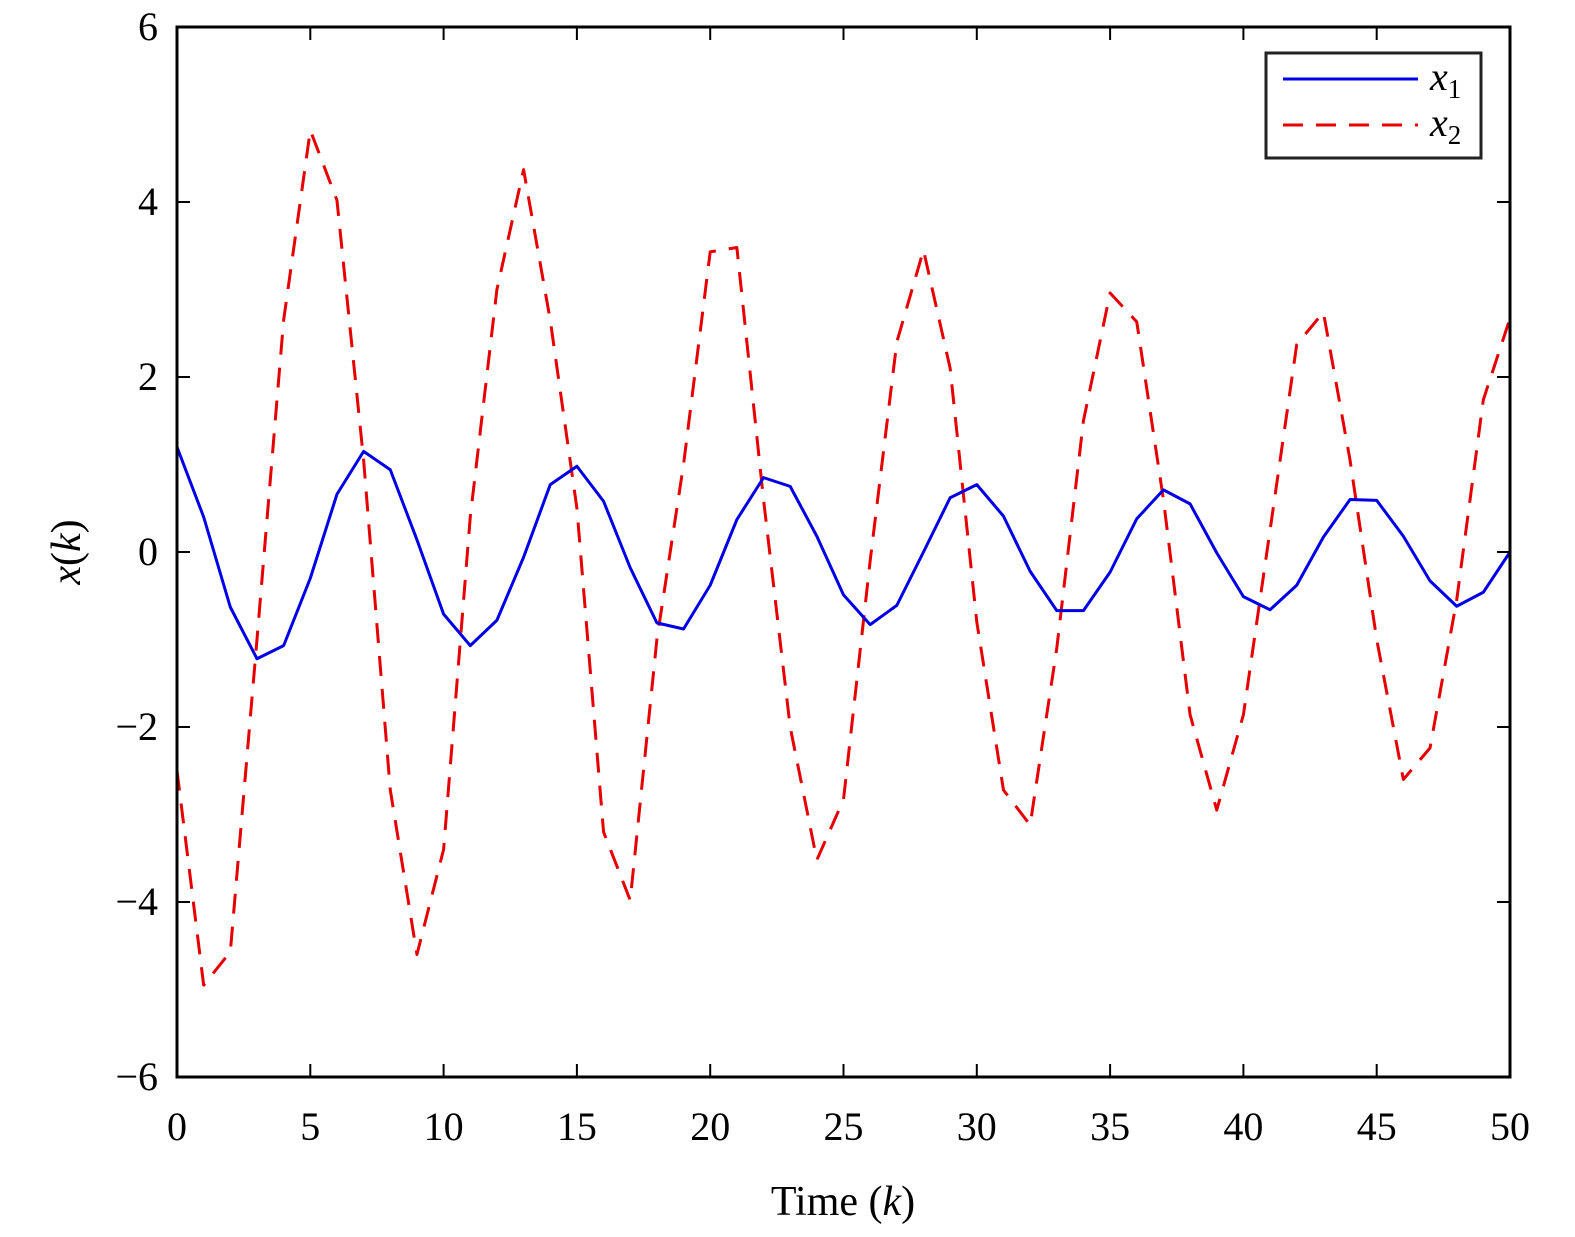 The image size is (1575, 1237). I want to click on y-tick-labels: −6 −4 −2 0 2 4 6, so click(136, 551).